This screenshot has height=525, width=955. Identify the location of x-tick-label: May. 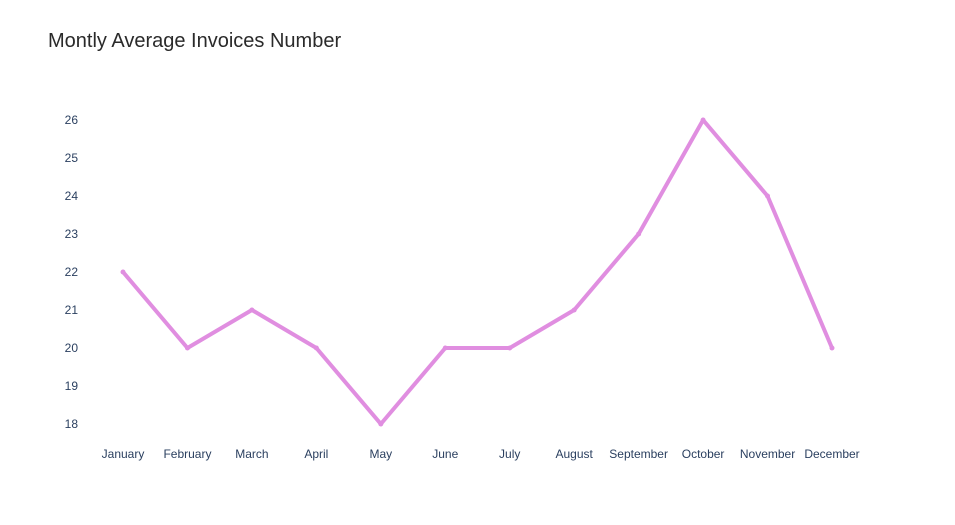
(380, 454).